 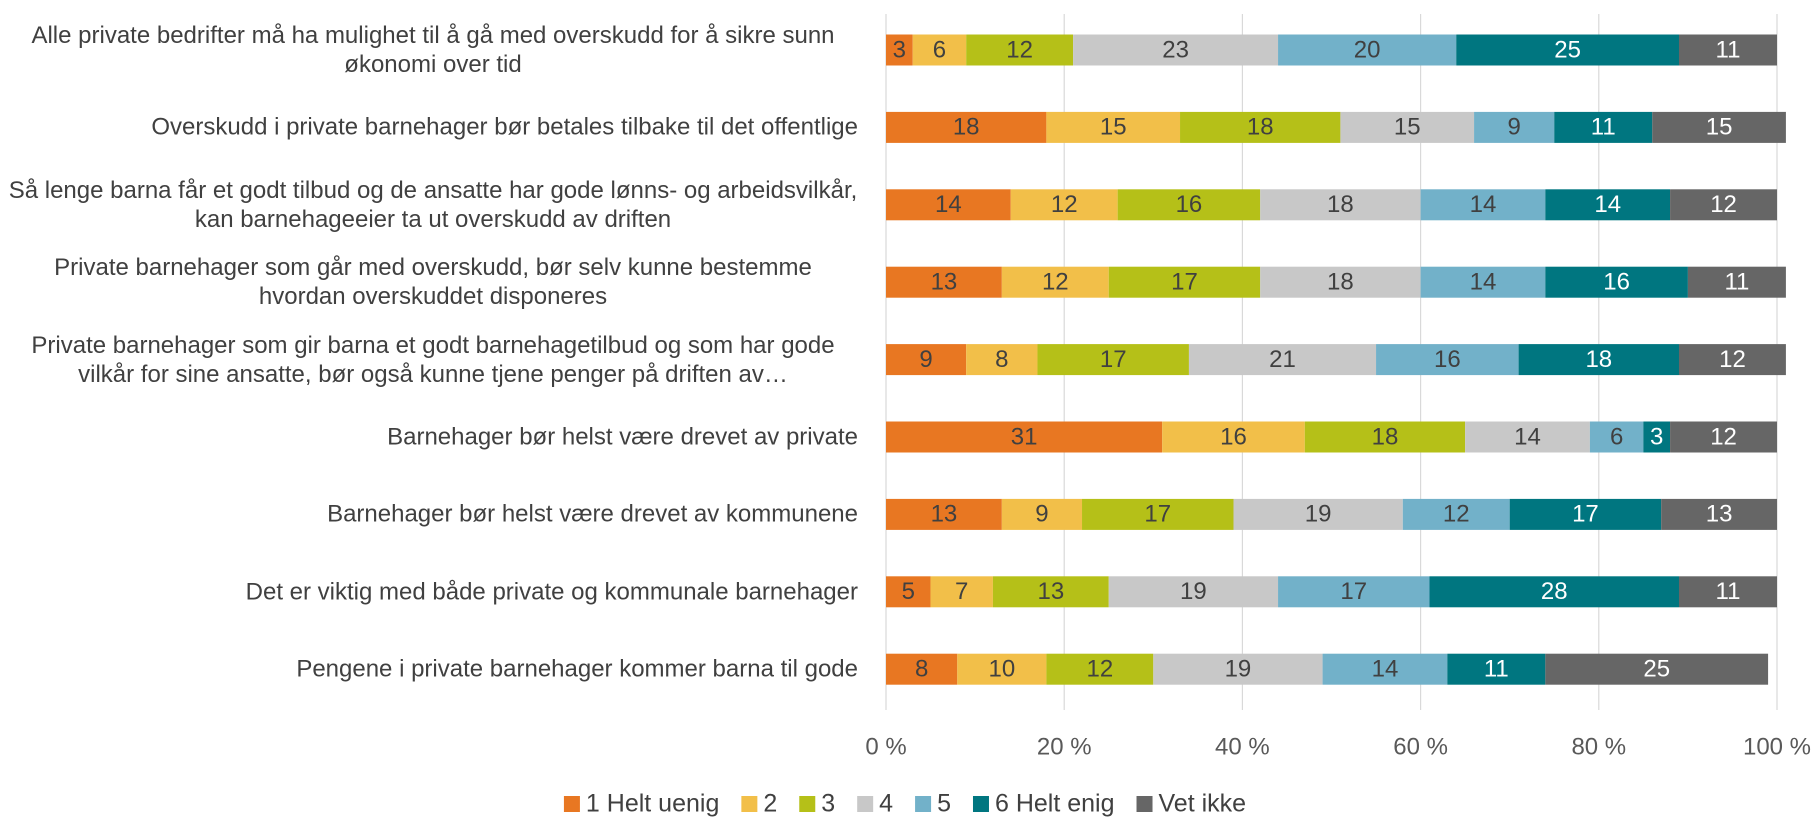 I want to click on data-label: 3, so click(x=1656, y=436).